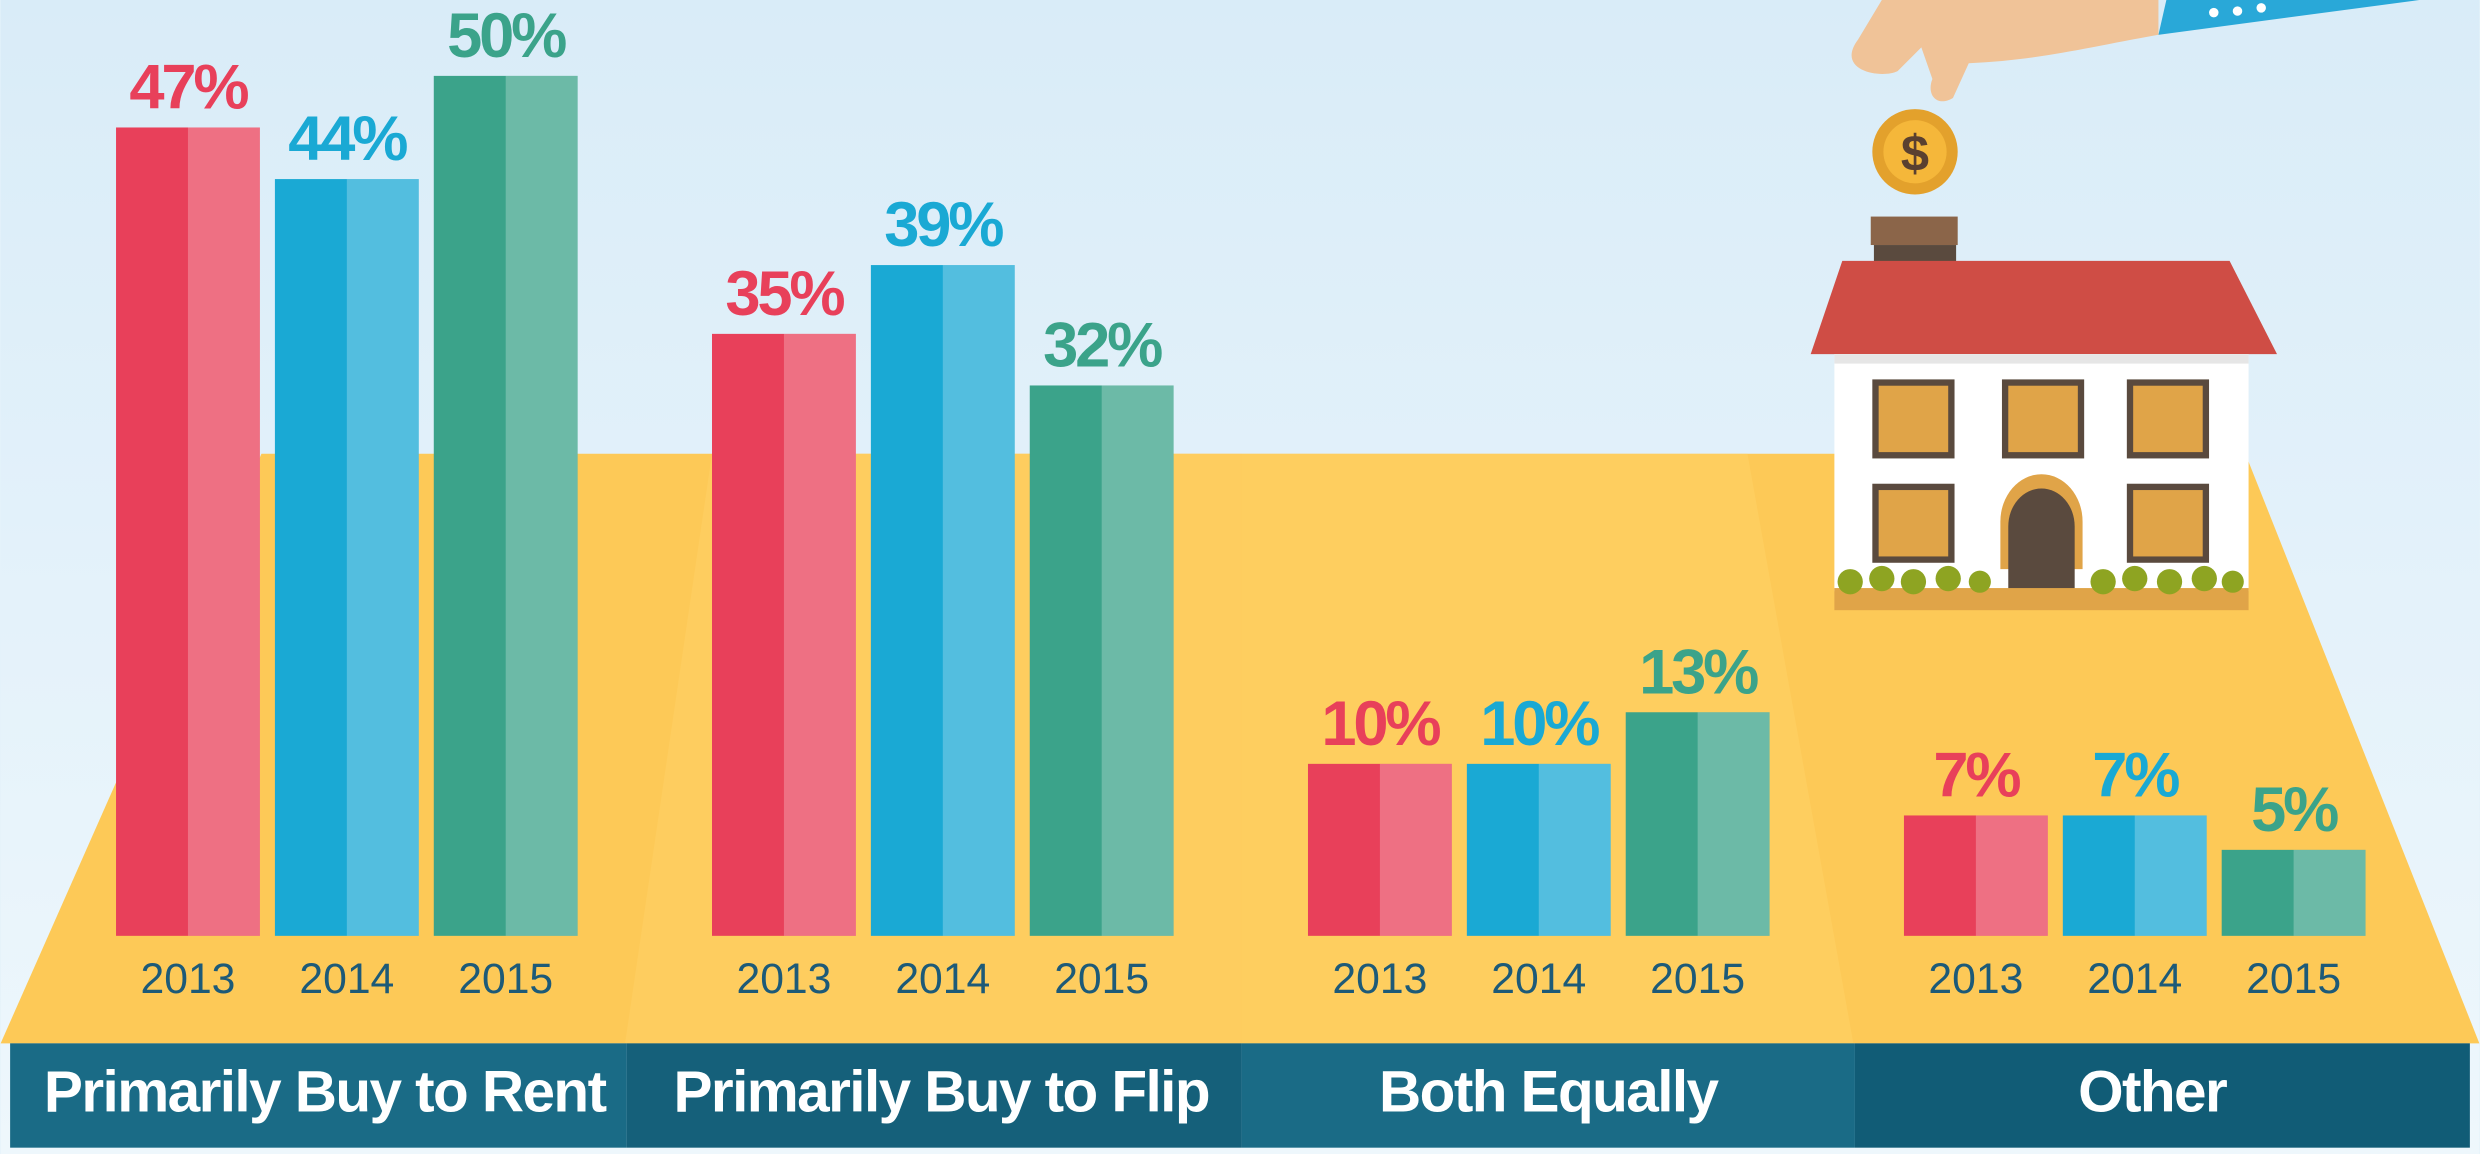 This screenshot has height=1154, width=2480. What do you see at coordinates (941, 1091) in the screenshot?
I see `category-label: Primarily Buy to Flip` at bounding box center [941, 1091].